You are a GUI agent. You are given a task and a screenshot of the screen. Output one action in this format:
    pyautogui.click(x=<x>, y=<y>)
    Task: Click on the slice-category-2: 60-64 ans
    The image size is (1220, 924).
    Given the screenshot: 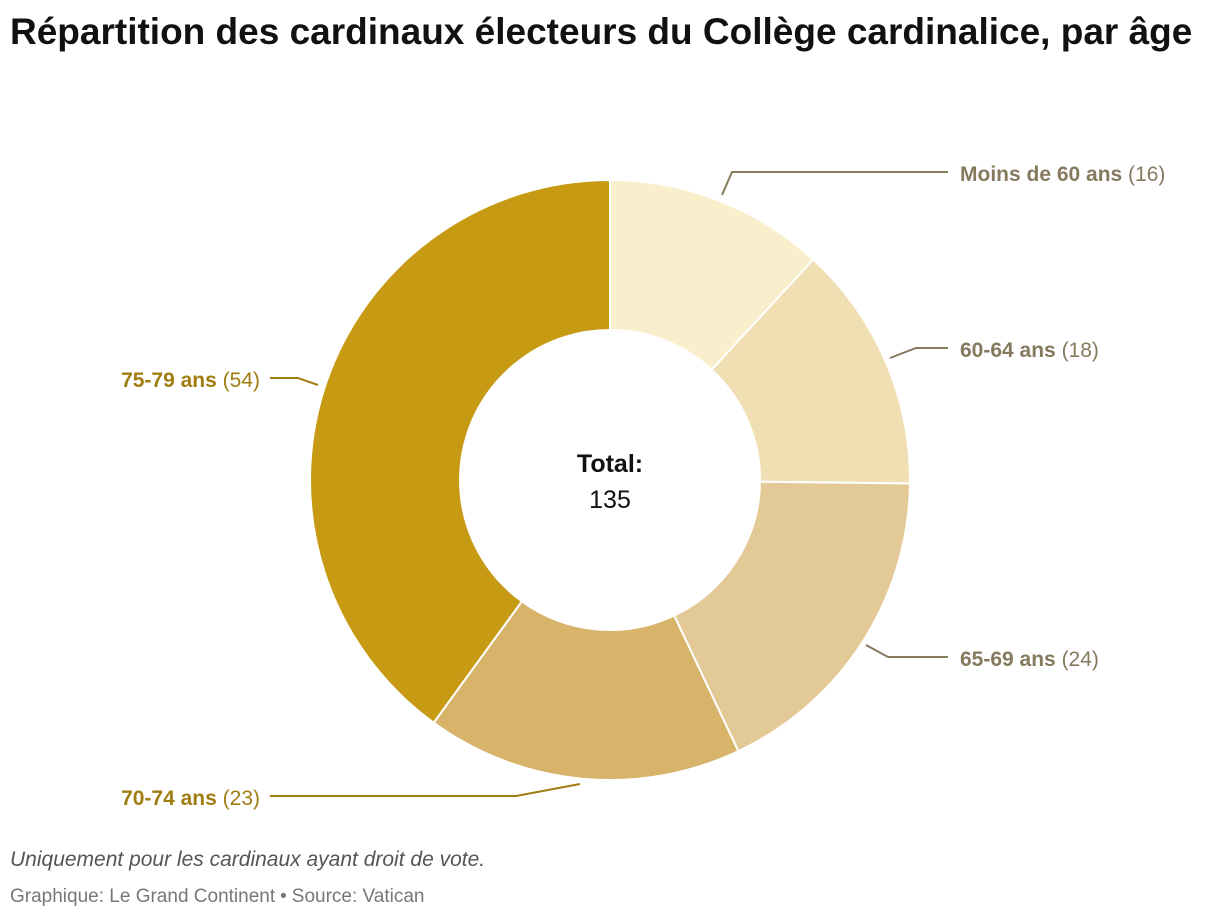 What is the action you would take?
    pyautogui.click(x=1008, y=350)
    